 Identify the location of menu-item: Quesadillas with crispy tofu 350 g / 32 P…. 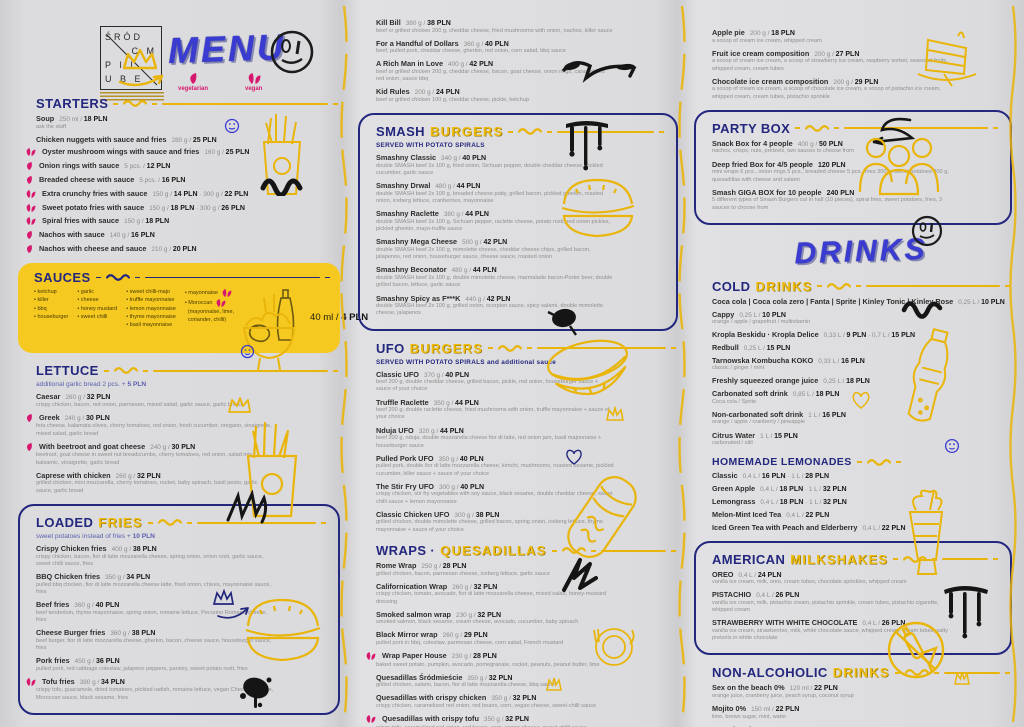
(521, 720).